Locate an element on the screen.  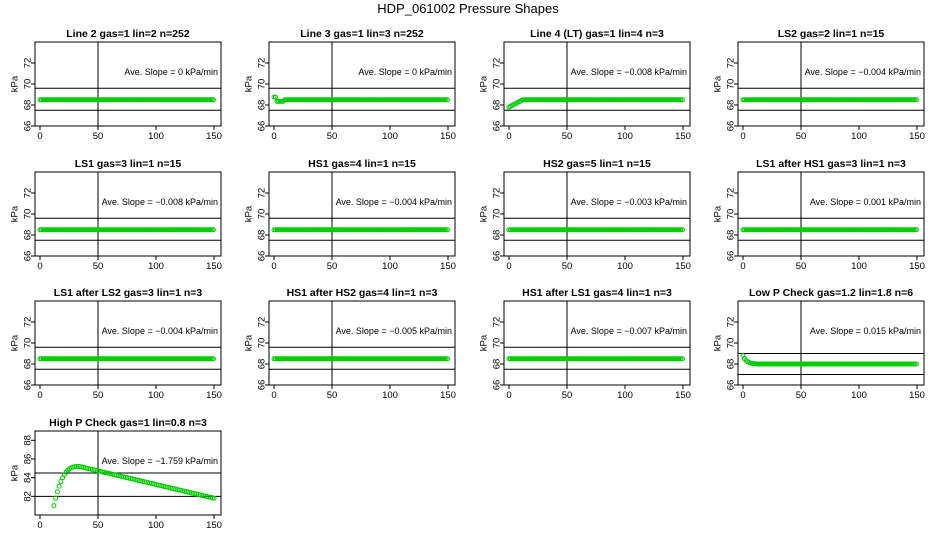
panel-title: Line 4 (LT) gas=1 lin=4 n=3 is located at coordinates (597, 34).